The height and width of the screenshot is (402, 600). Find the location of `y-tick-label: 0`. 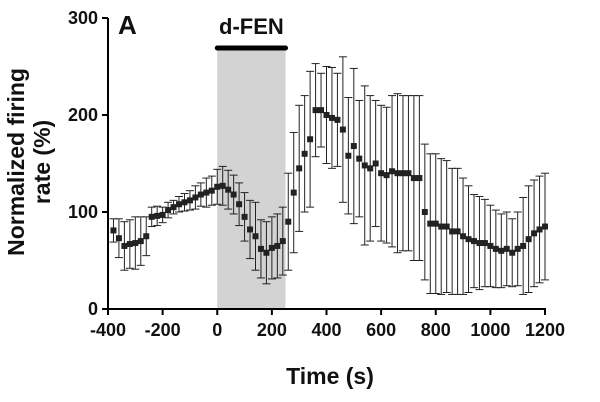

y-tick-label: 0 is located at coordinates (93, 309).